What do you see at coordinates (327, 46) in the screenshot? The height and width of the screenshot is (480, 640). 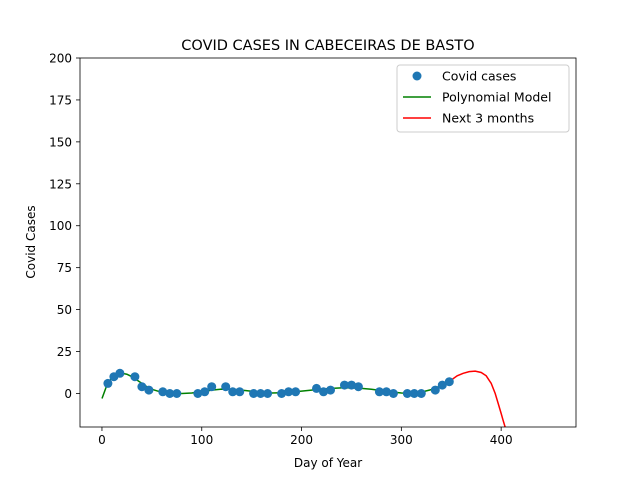 I see `chart-title: COVID CASES IN CABECEIRAS DE BASTO` at bounding box center [327, 46].